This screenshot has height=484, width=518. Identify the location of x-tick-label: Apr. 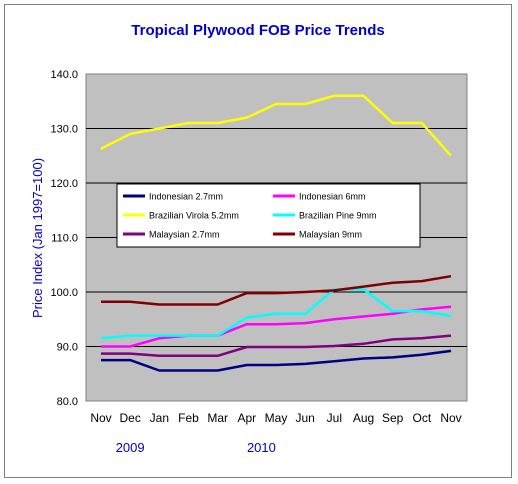
(246, 418).